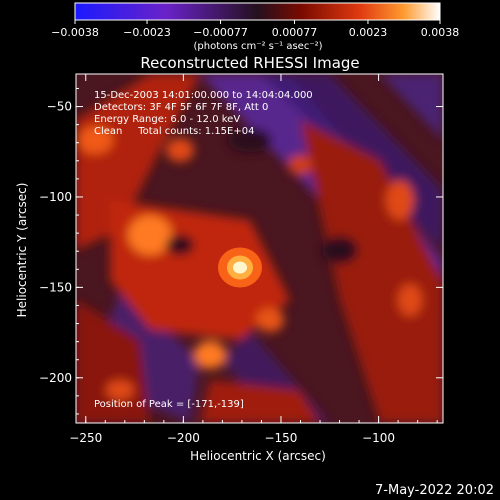 This screenshot has height=500, width=500. What do you see at coordinates (258, 456) in the screenshot?
I see `x-axis-label: Heliocentric X (arcsec)` at bounding box center [258, 456].